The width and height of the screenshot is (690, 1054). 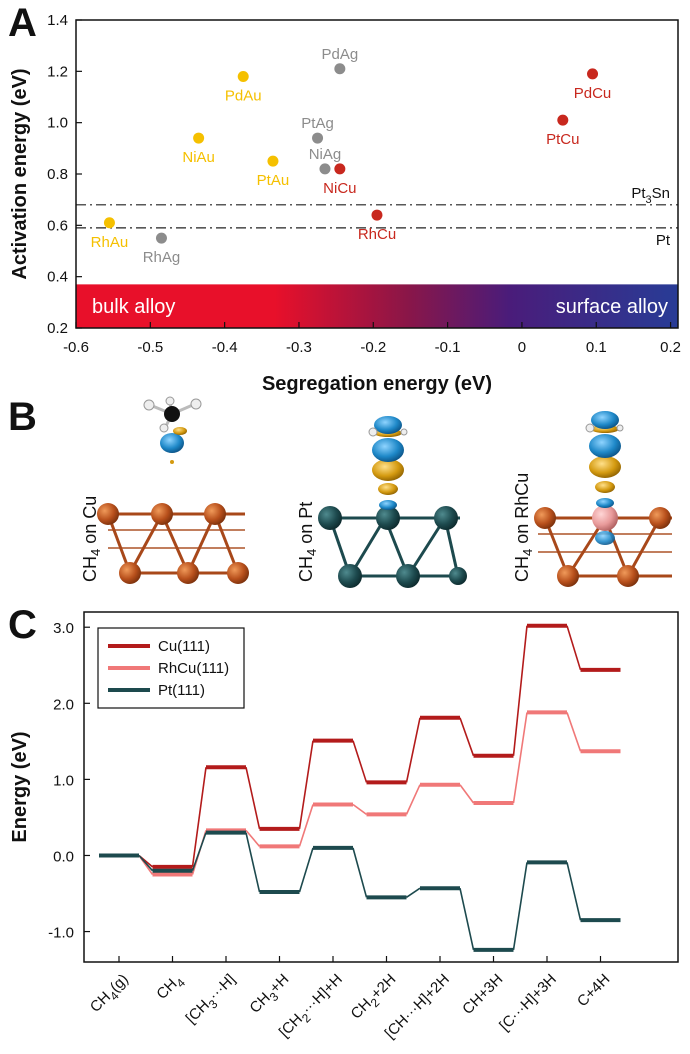 I want to click on orbital-density-rhcu, so click(x=604, y=478).